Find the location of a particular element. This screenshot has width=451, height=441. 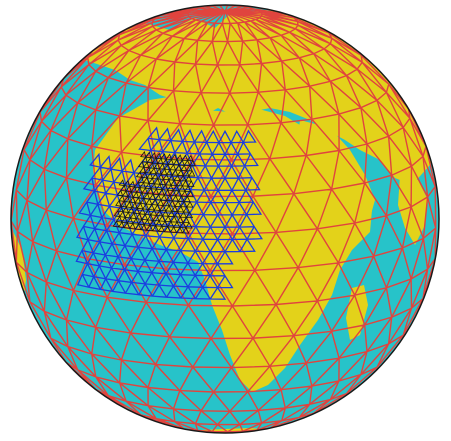

fine-grid-lines is located at coordinates (154, 192).